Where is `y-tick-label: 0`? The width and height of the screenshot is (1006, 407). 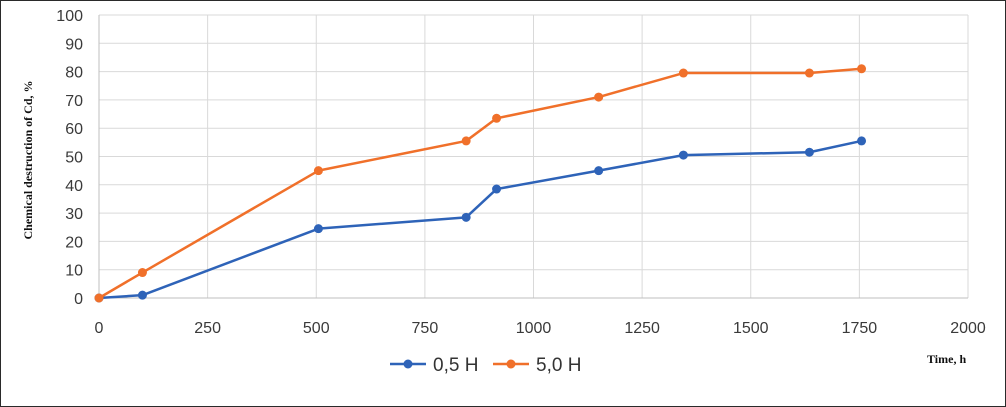 y-tick-label: 0 is located at coordinates (78, 299).